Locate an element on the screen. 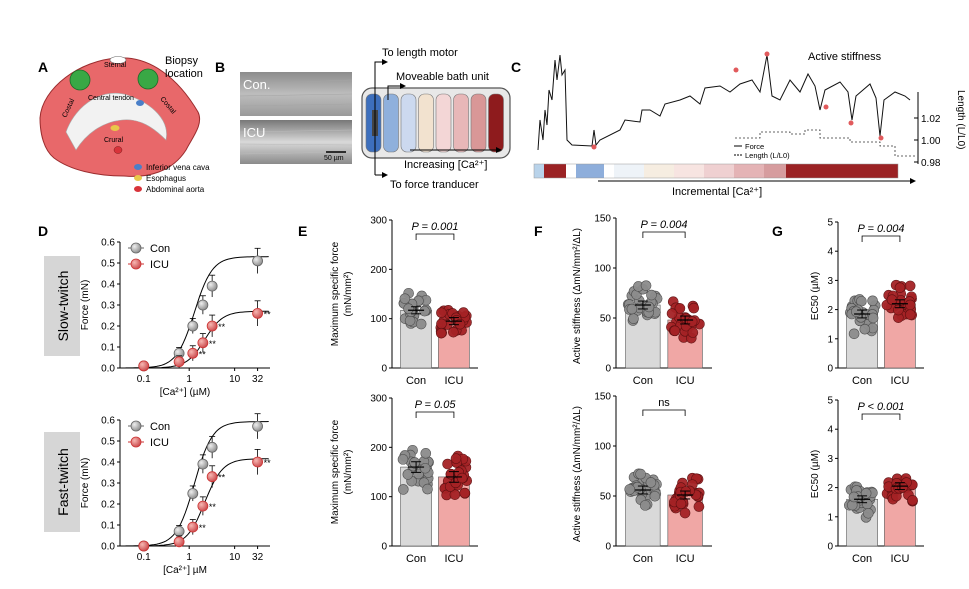  label-to-force: To force tranducer is located at coordinates (434, 185).